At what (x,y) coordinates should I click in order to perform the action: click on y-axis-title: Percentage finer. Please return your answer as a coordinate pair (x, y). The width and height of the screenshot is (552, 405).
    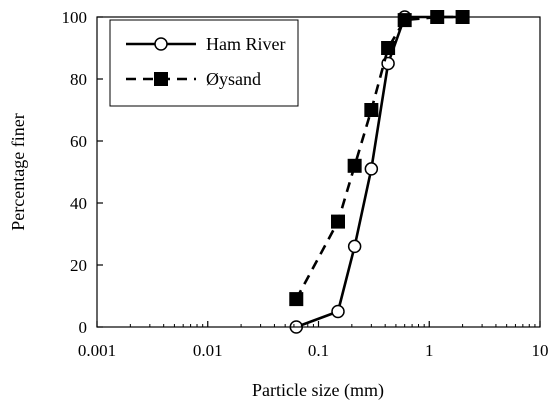
    Looking at the image, I should click on (18, 171).